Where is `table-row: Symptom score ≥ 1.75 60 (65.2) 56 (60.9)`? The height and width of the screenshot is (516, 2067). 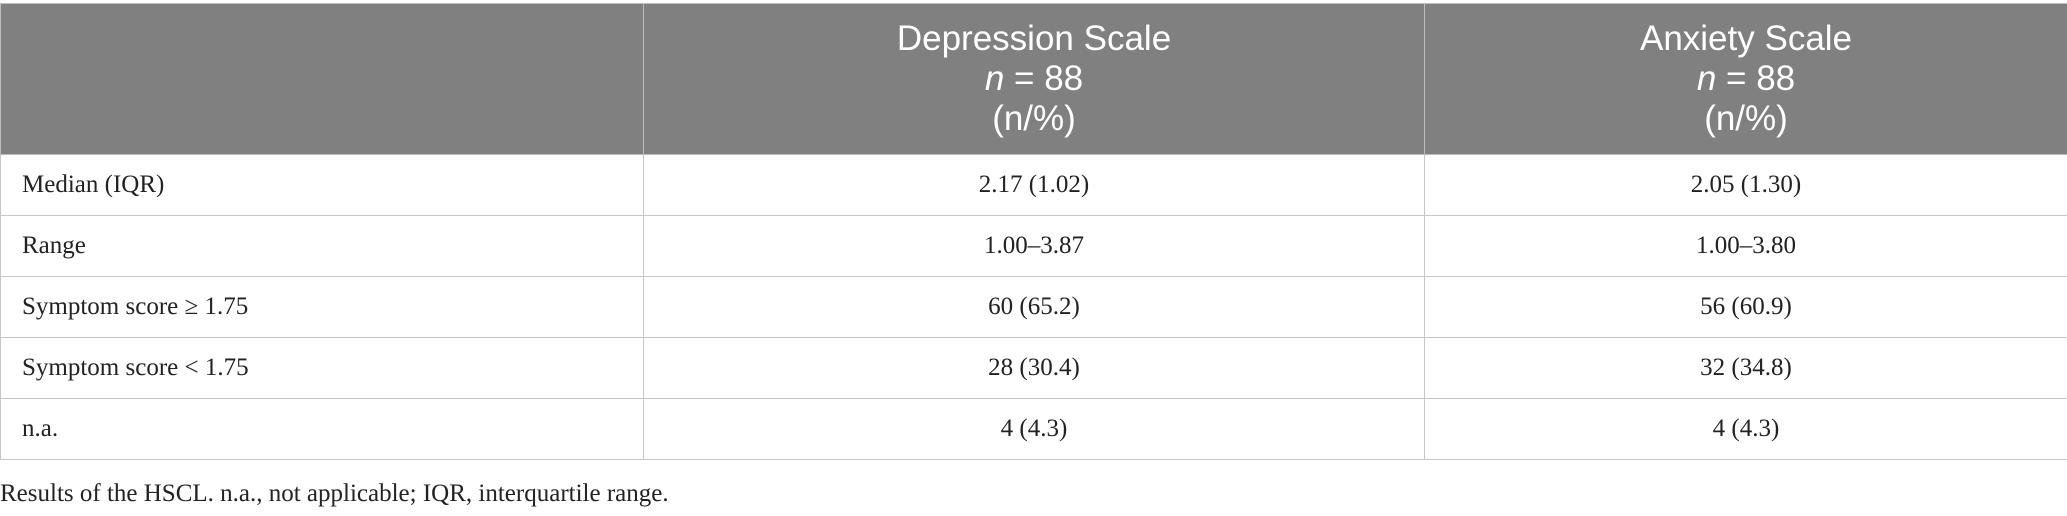 table-row: Symptom score ≥ 1.75 60 (65.2) 56 (60.9) is located at coordinates (1033, 307).